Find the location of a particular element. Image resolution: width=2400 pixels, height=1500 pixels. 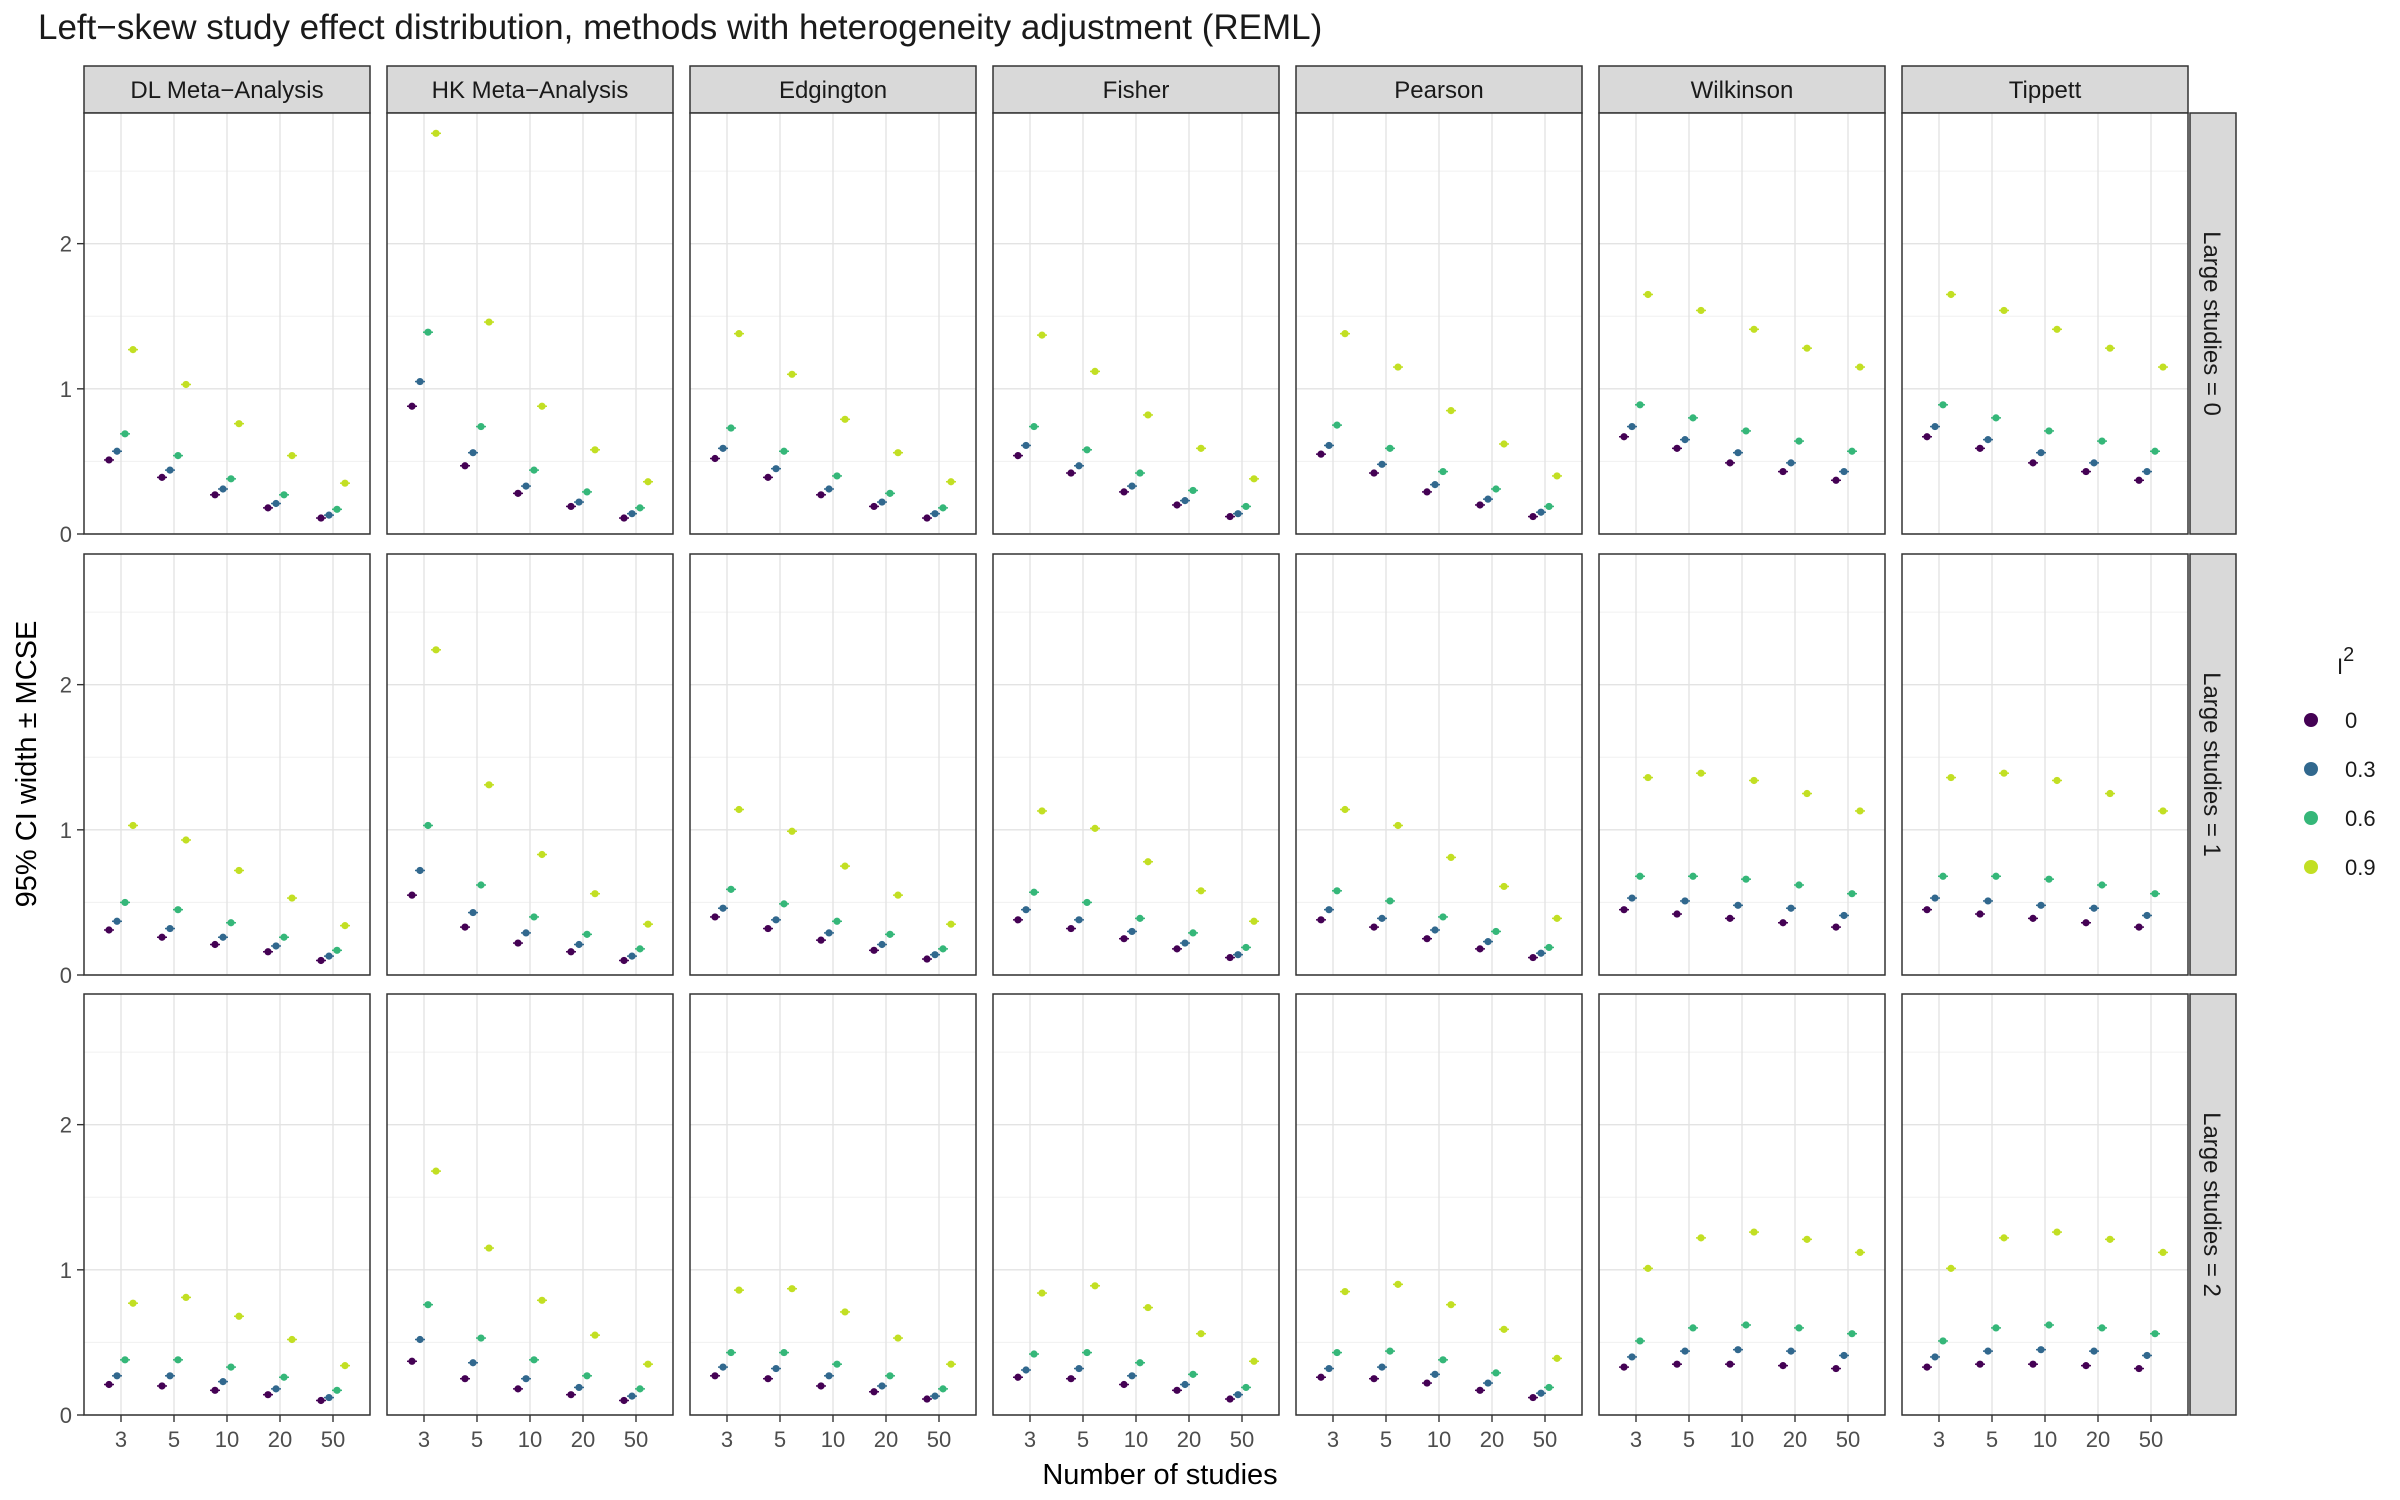

legend-label: 0.6 is located at coordinates (2360, 818).